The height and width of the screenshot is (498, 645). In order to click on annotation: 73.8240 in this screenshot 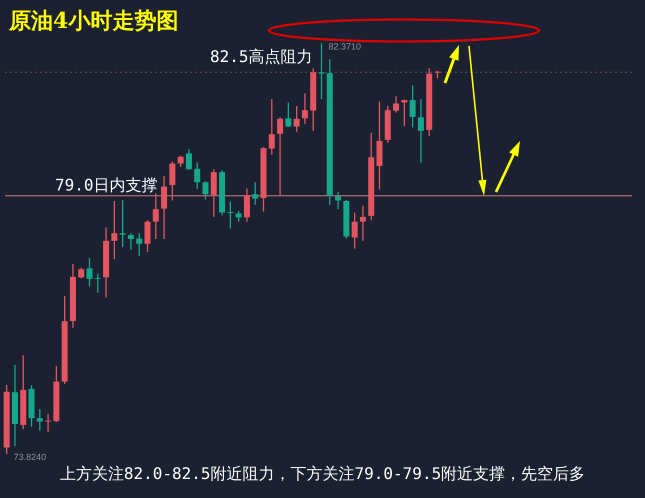, I will do `click(30, 457)`.